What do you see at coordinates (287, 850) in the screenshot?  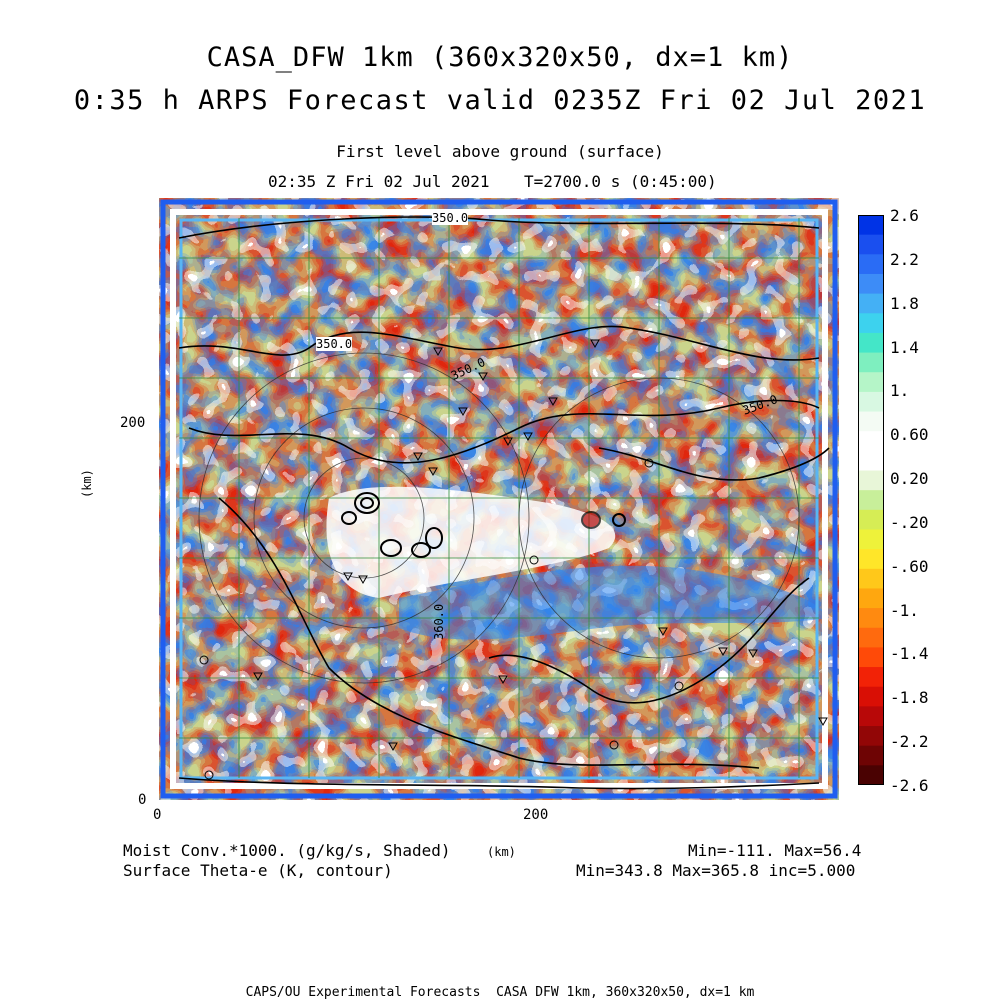 I see `shaded-field-label: Moist Conv.*1000. (g/kg/s, Shaded)` at bounding box center [287, 850].